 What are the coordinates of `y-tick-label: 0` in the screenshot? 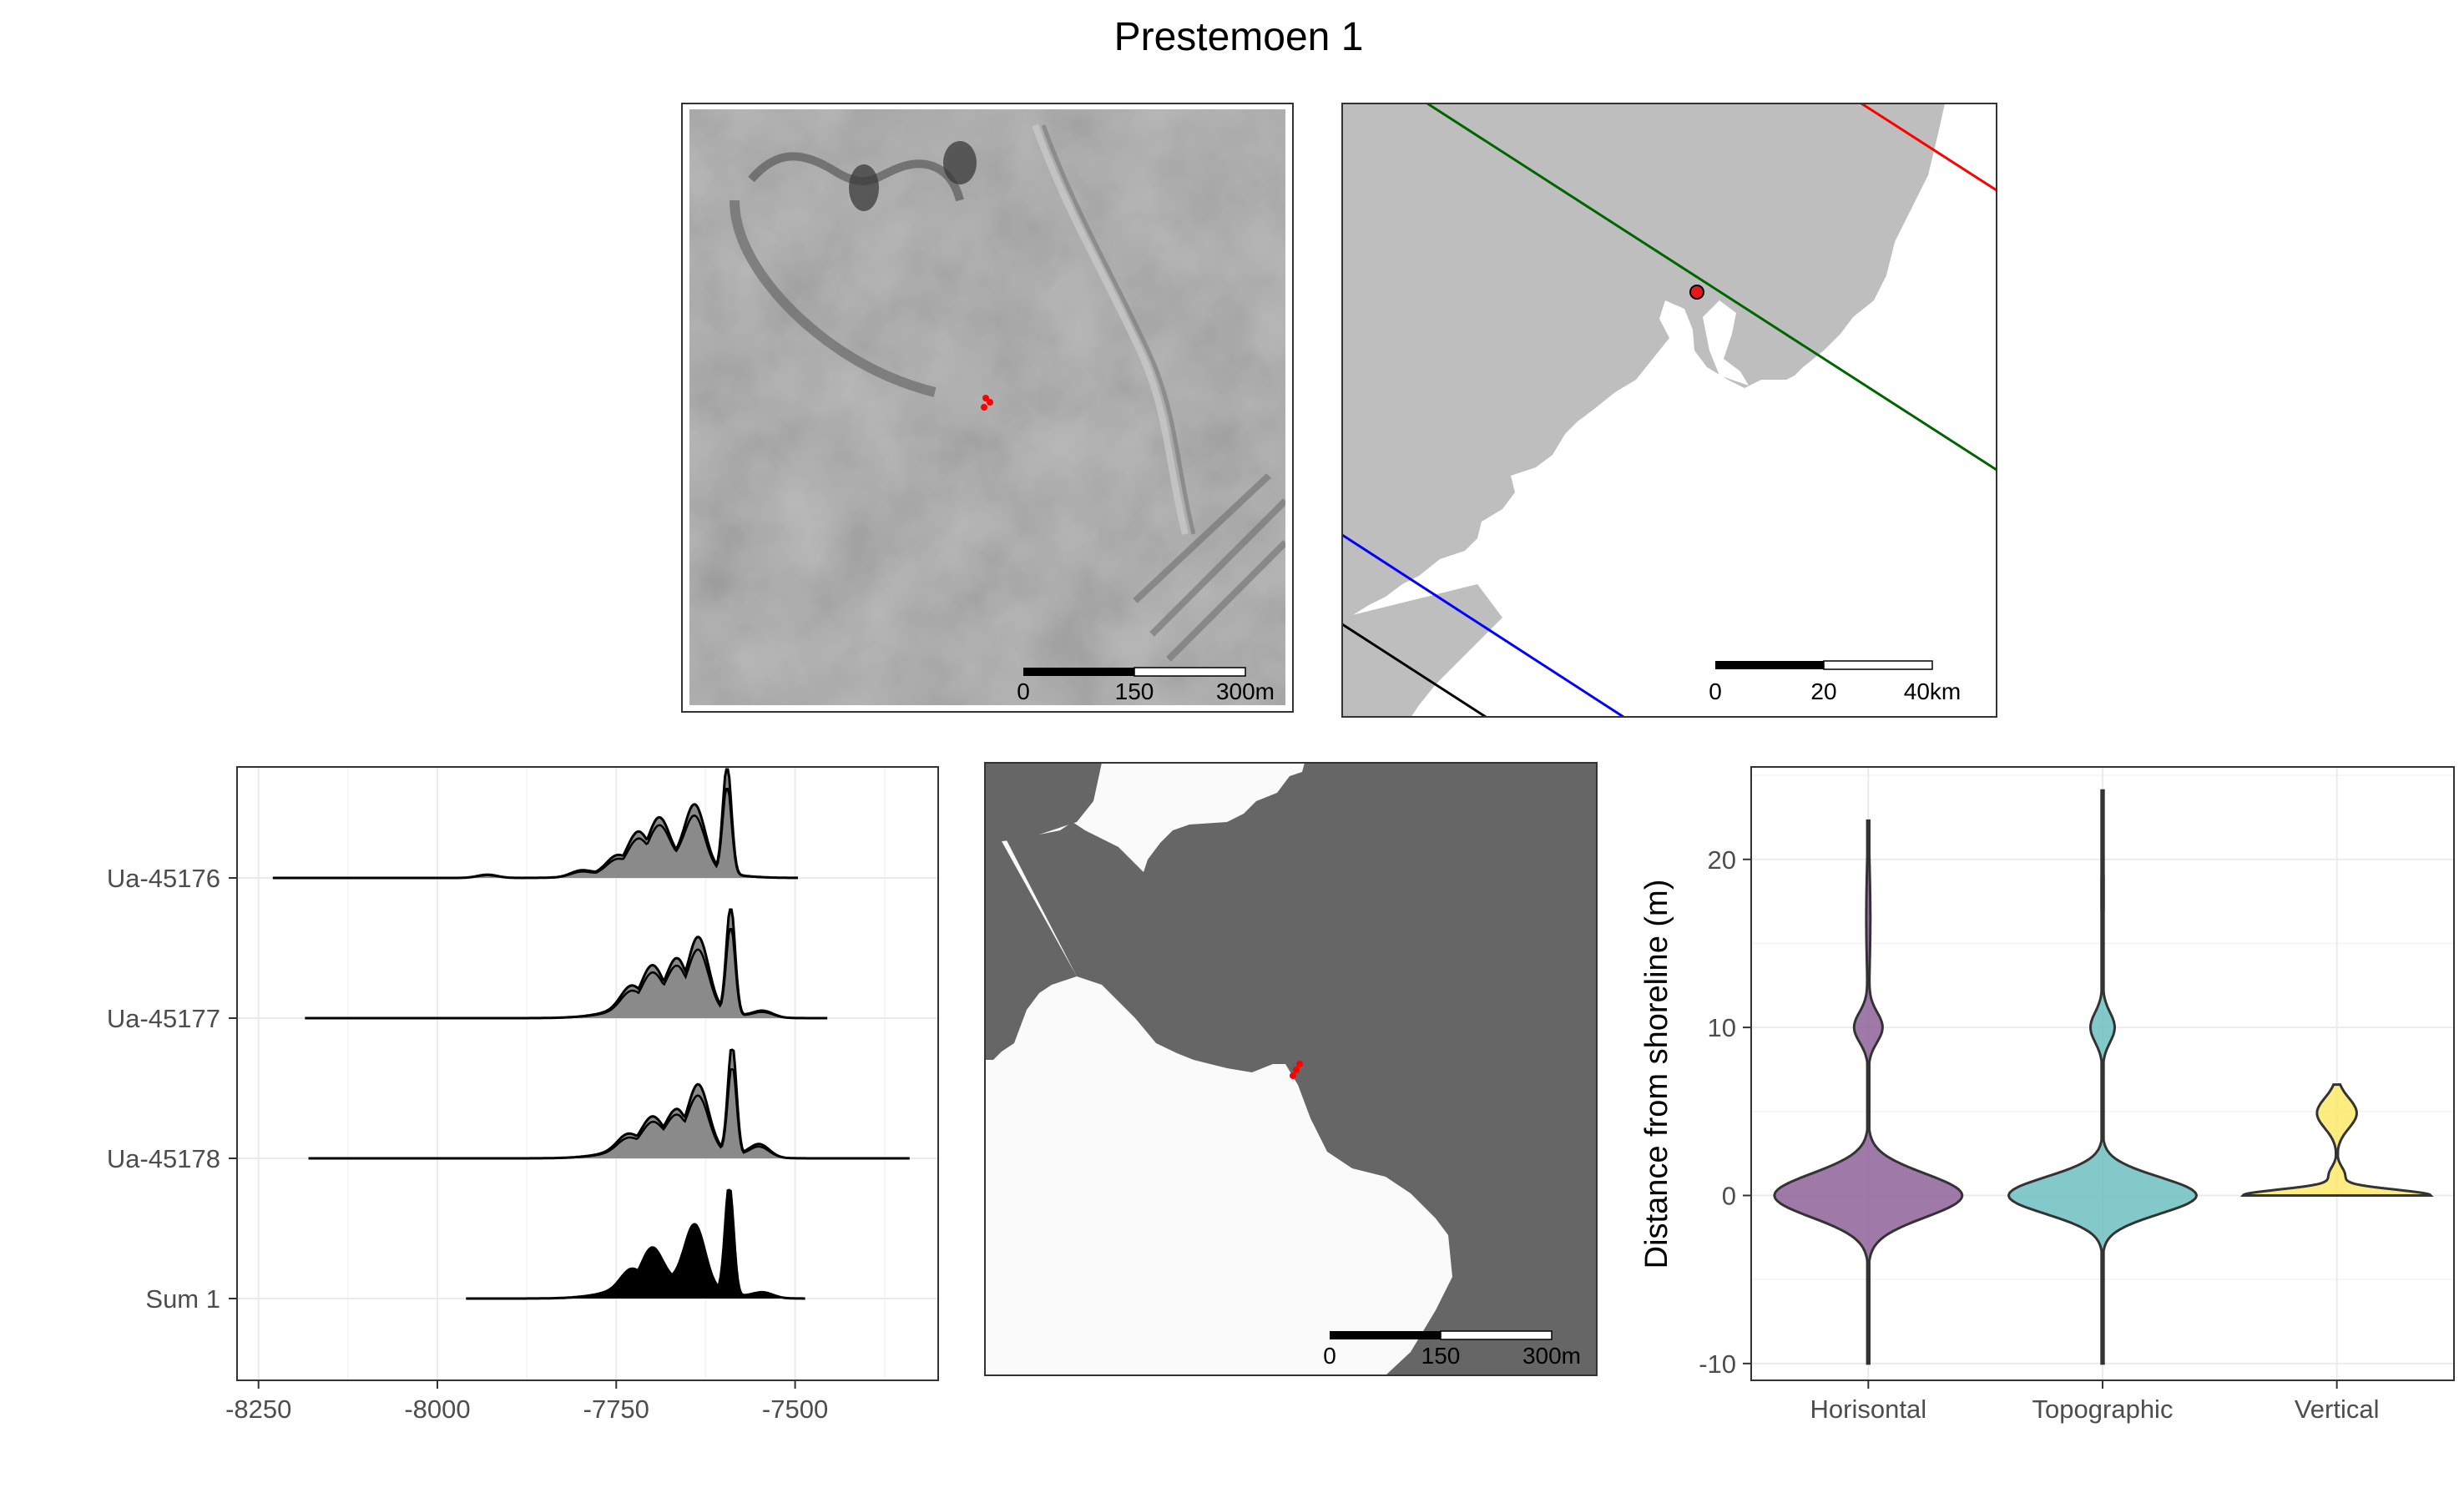 It's located at (1729, 1195).